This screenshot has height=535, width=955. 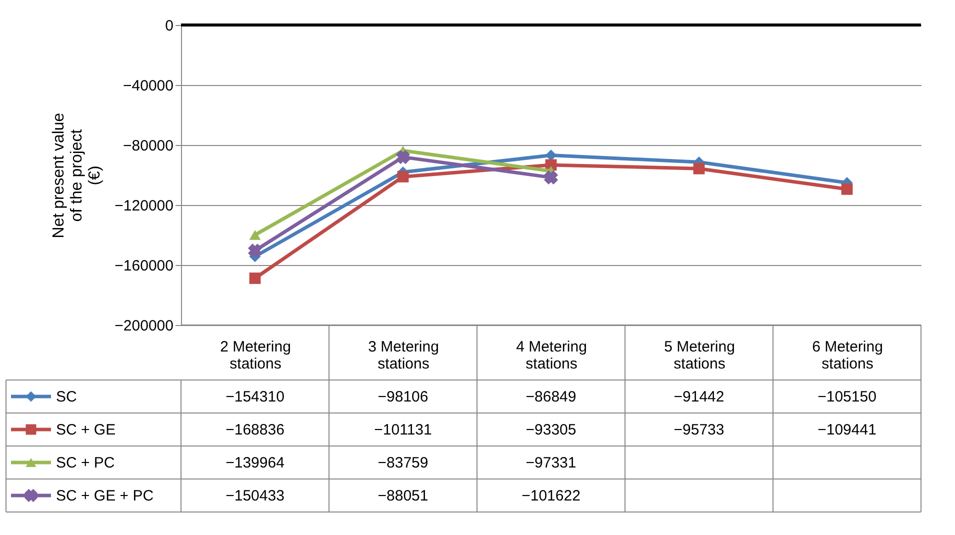 What do you see at coordinates (403, 355) in the screenshot?
I see `x-tick-label: 3 Metering stations` at bounding box center [403, 355].